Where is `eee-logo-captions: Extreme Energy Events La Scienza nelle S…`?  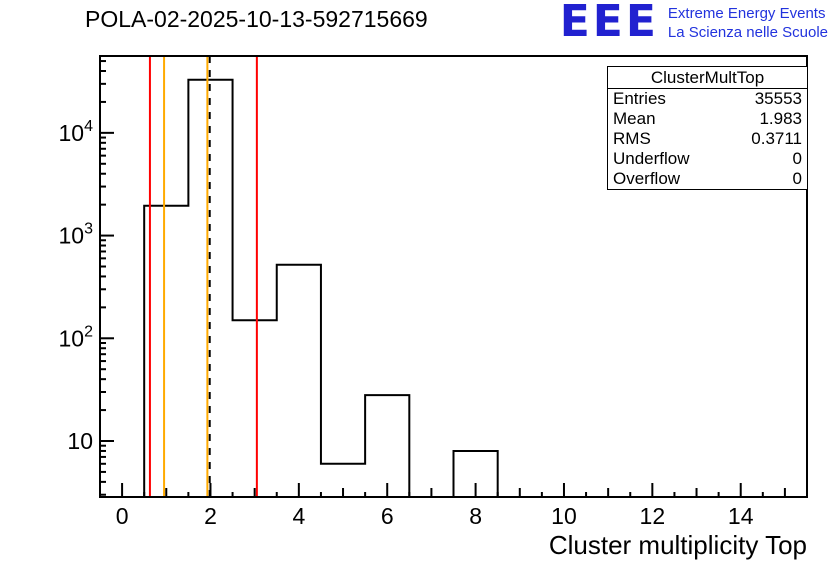 eee-logo-captions: Extreme Energy Events La Scienza nelle S… is located at coordinates (748, 22).